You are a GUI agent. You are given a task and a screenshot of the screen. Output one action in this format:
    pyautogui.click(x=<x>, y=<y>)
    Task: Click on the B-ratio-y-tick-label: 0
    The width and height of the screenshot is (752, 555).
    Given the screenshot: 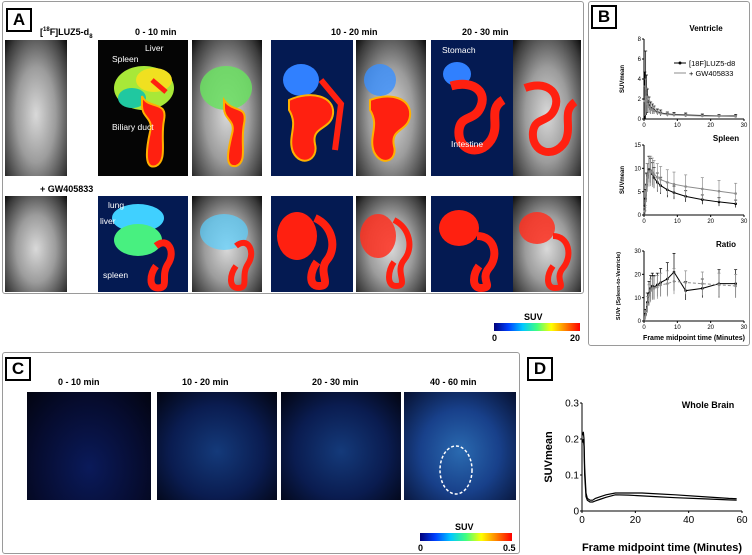 What is the action you would take?
    pyautogui.click(x=640, y=322)
    